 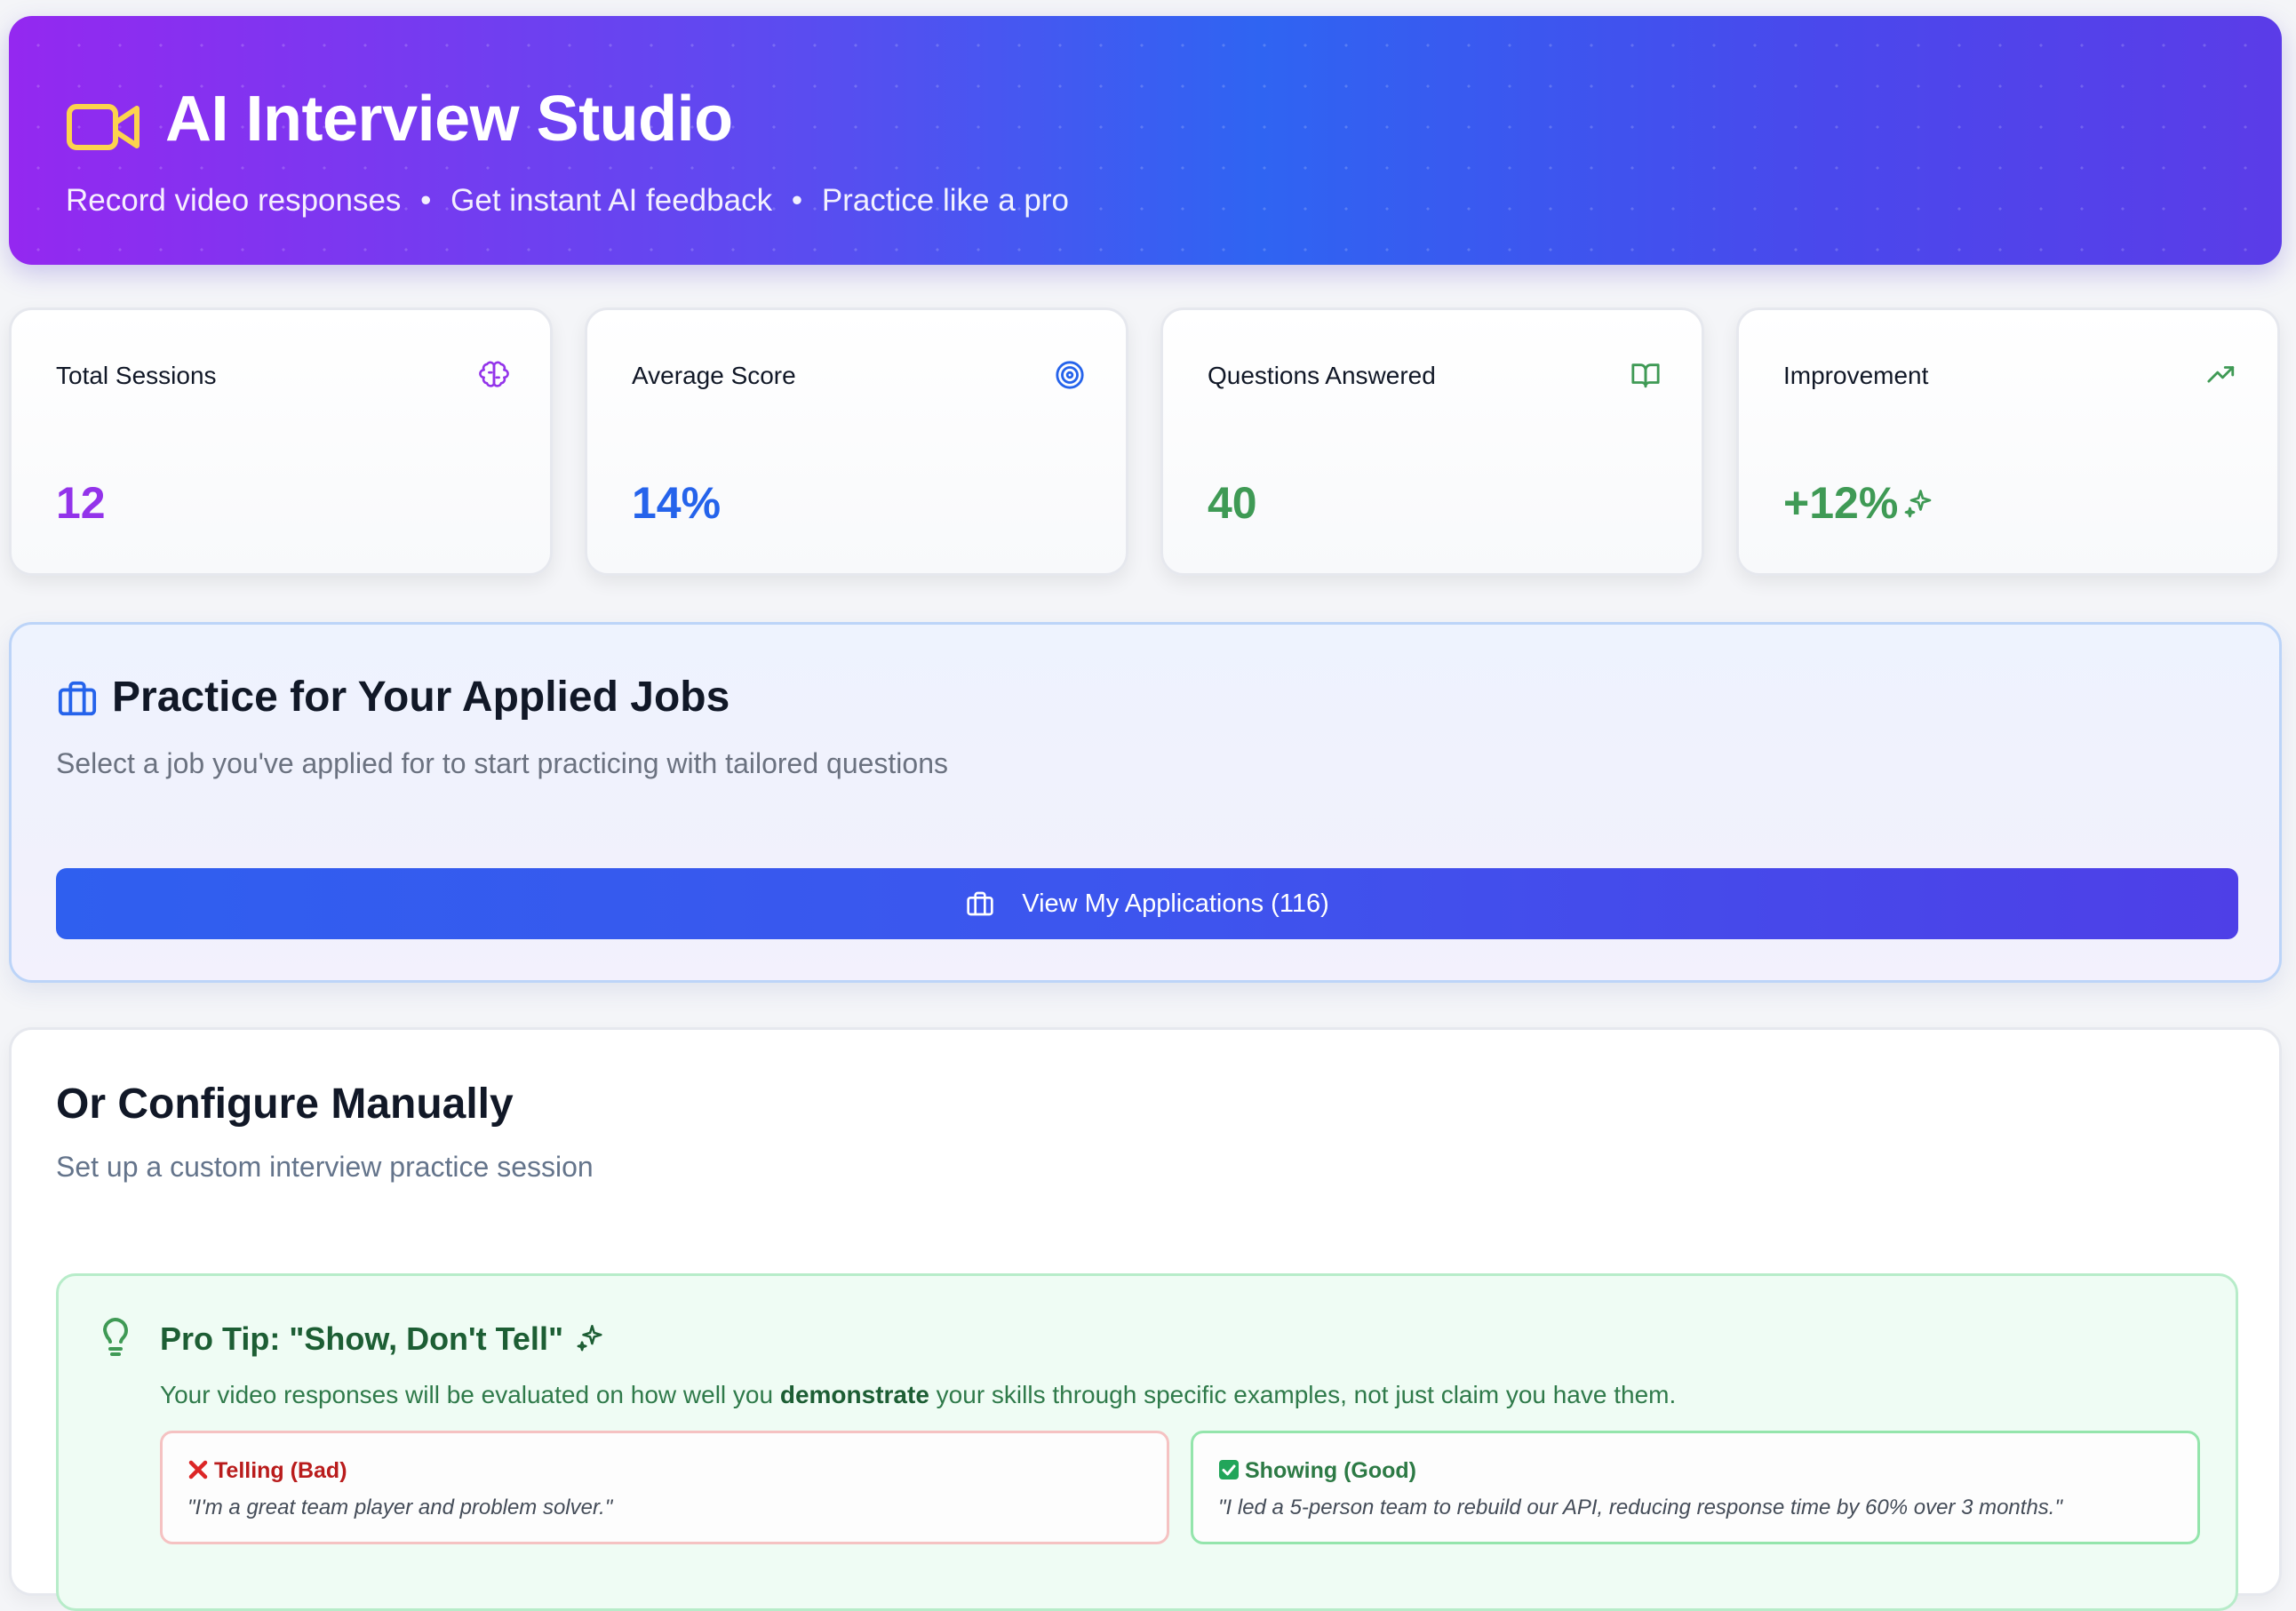 I want to click on stat-label: Average Score, so click(x=714, y=375).